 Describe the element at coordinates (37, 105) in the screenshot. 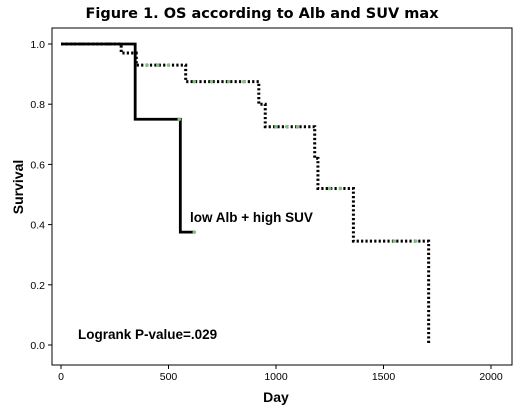

I see `y-tick-label: 0.8` at that location.